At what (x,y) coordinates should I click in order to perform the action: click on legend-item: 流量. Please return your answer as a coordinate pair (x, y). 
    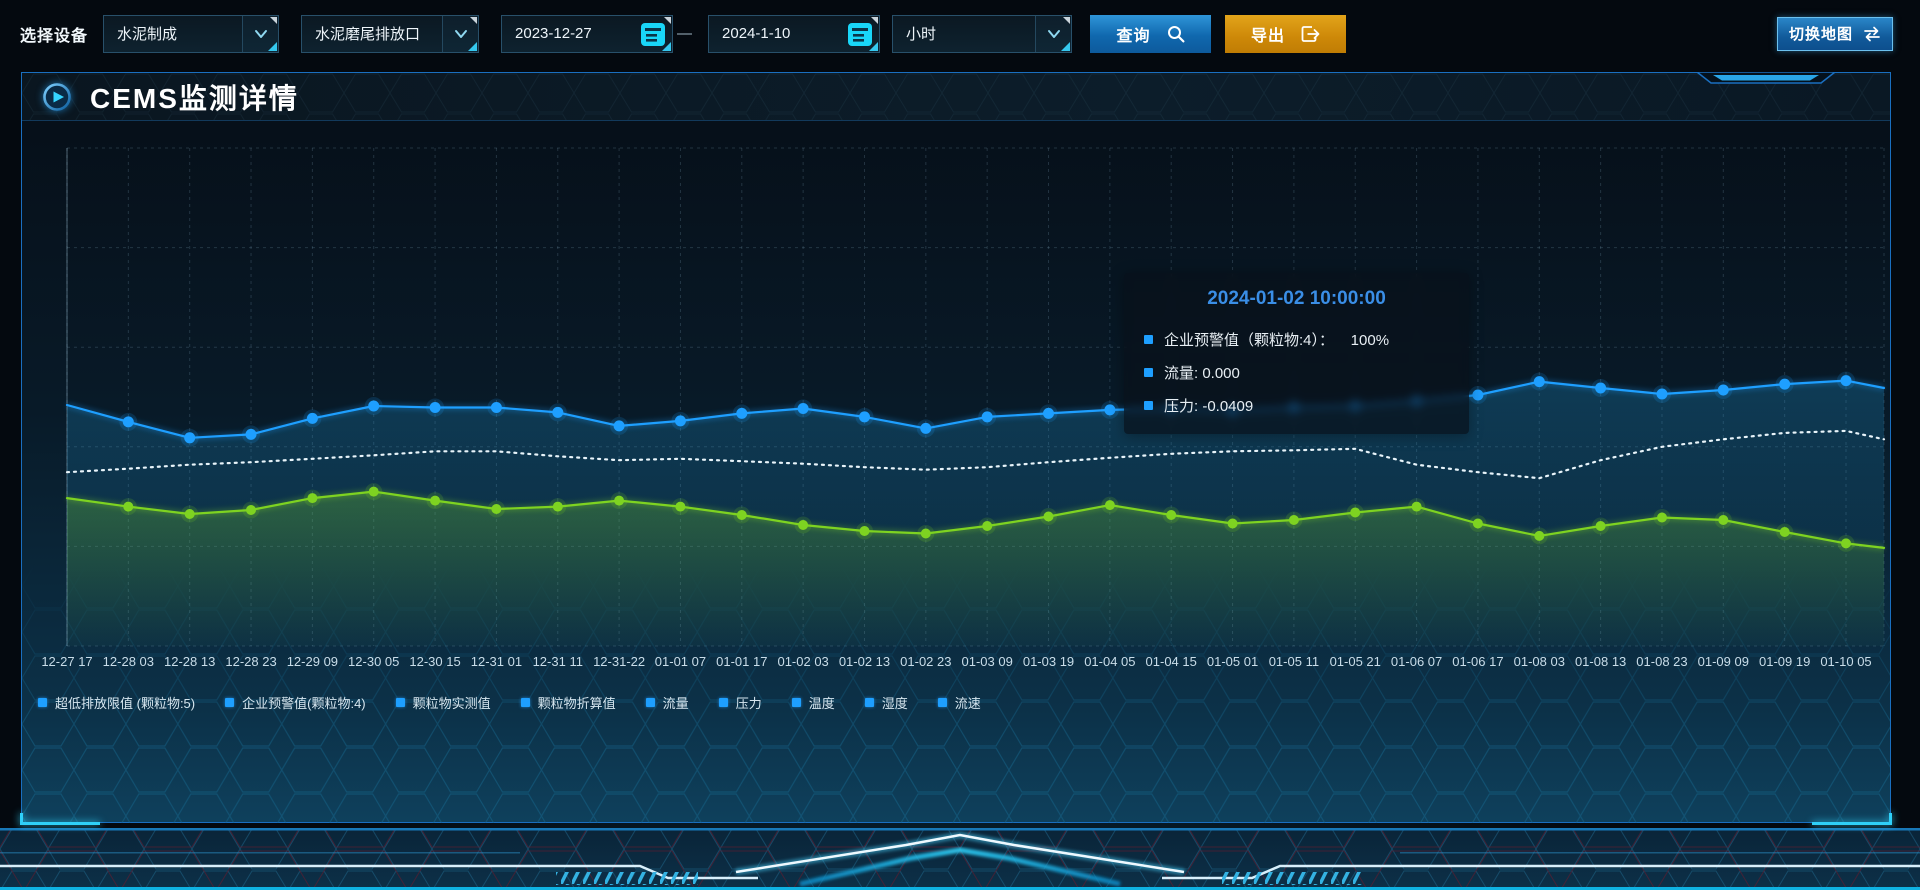
    Looking at the image, I should click on (667, 702).